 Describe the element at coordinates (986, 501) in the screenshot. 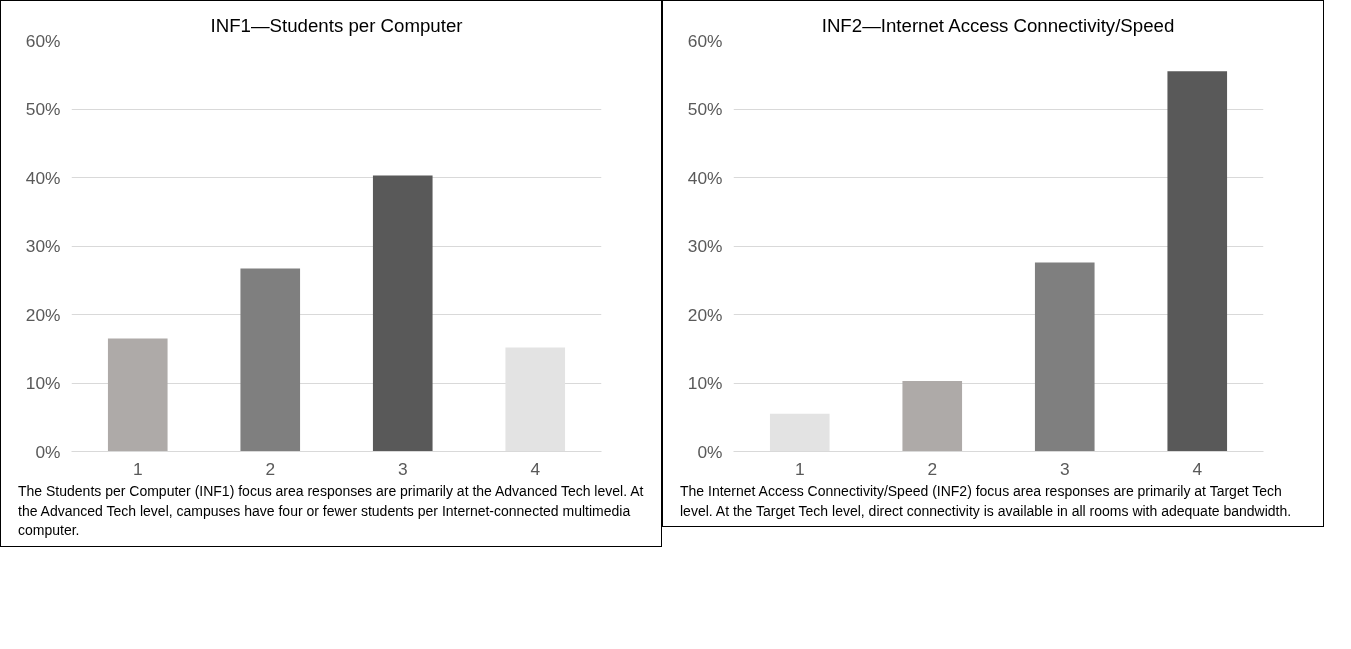

I see `text: The Internet Access Connectivity/Speed (INF2) focus area responses are primarily at Target Tech level. At the Target Tech level, direct connectivity is available in all rooms with adequate bandwidth.` at that location.